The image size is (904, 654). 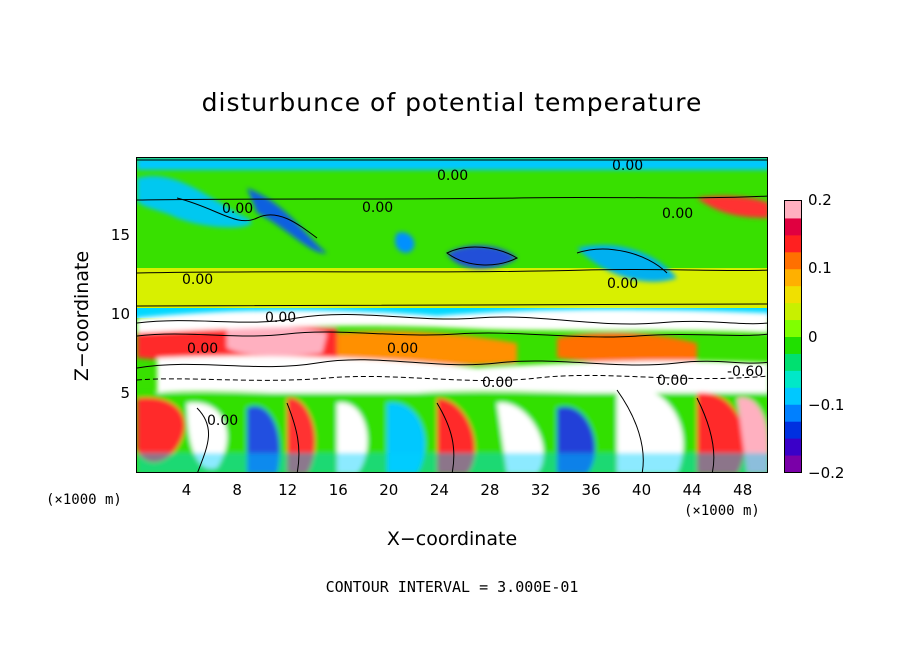 I want to click on x-tick-label: 48, so click(x=743, y=490).